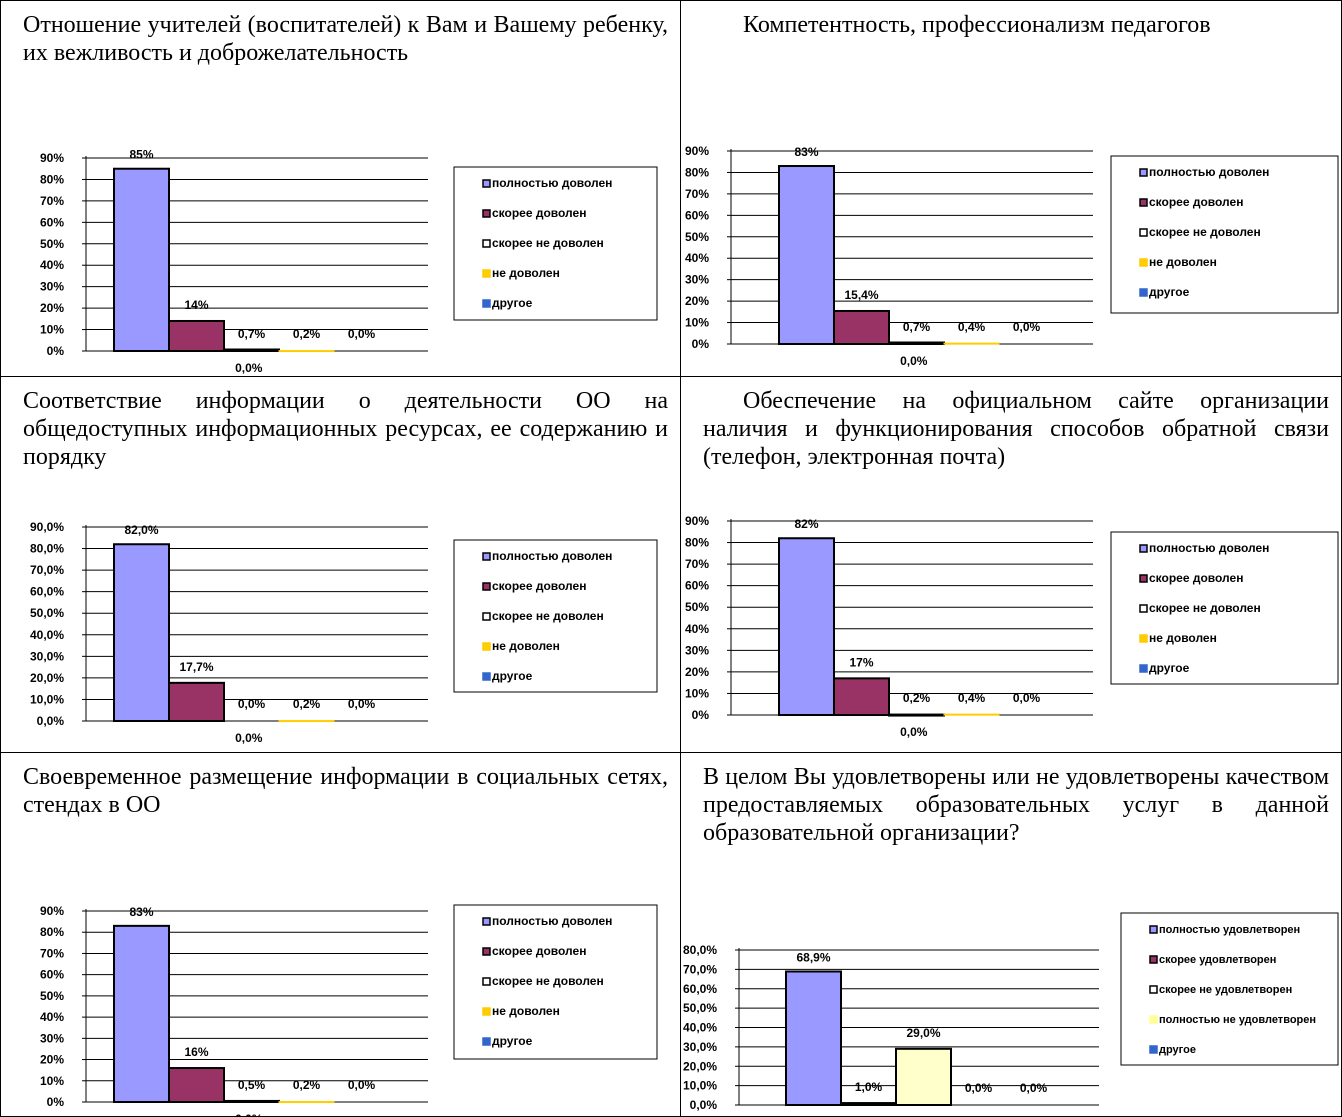  What do you see at coordinates (704, 1105) in the screenshot?
I see `y-tick-label: 0,0%` at bounding box center [704, 1105].